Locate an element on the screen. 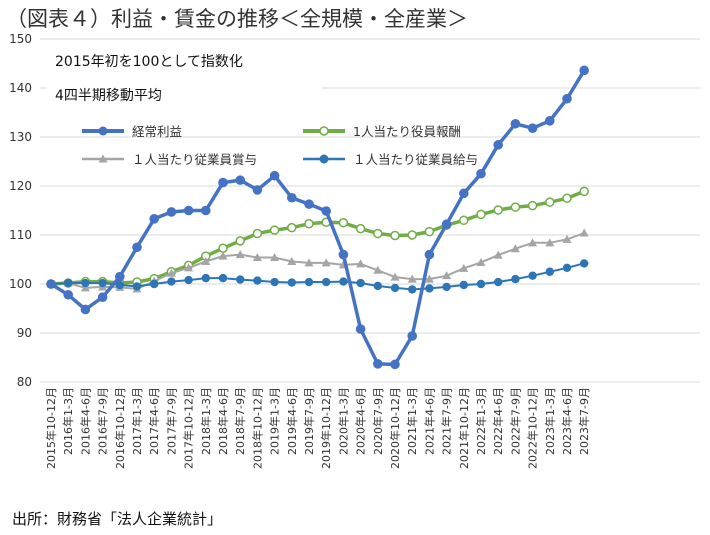 The image size is (710, 535). legend-label: 1人当たり役員報酬 is located at coordinates (407, 131).